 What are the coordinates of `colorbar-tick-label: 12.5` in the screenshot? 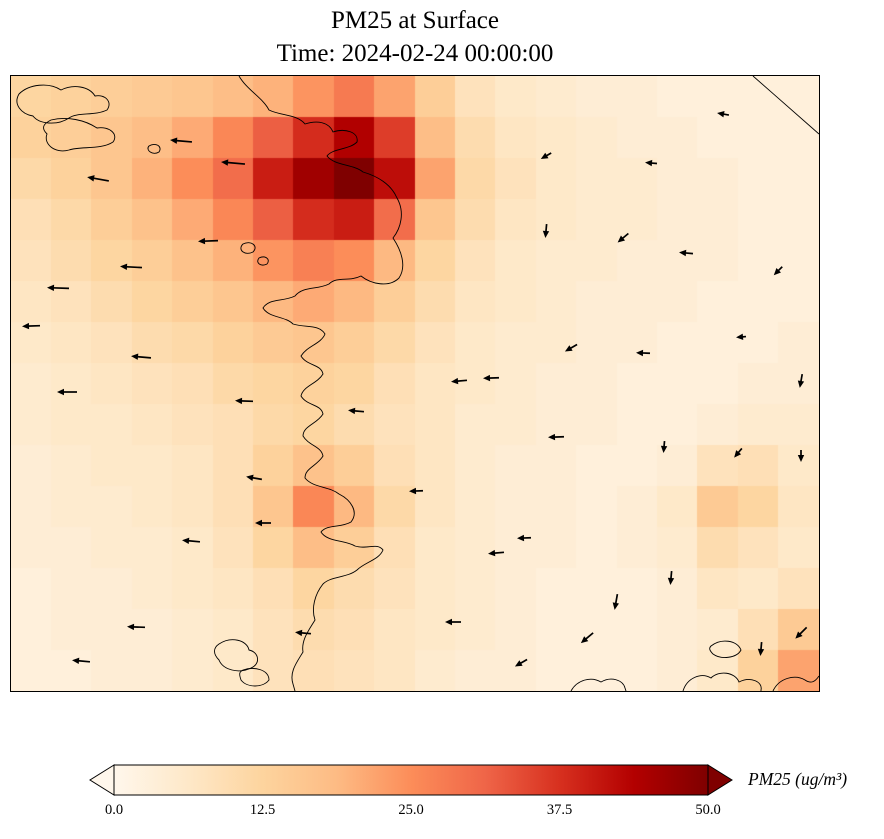 It's located at (262, 810).